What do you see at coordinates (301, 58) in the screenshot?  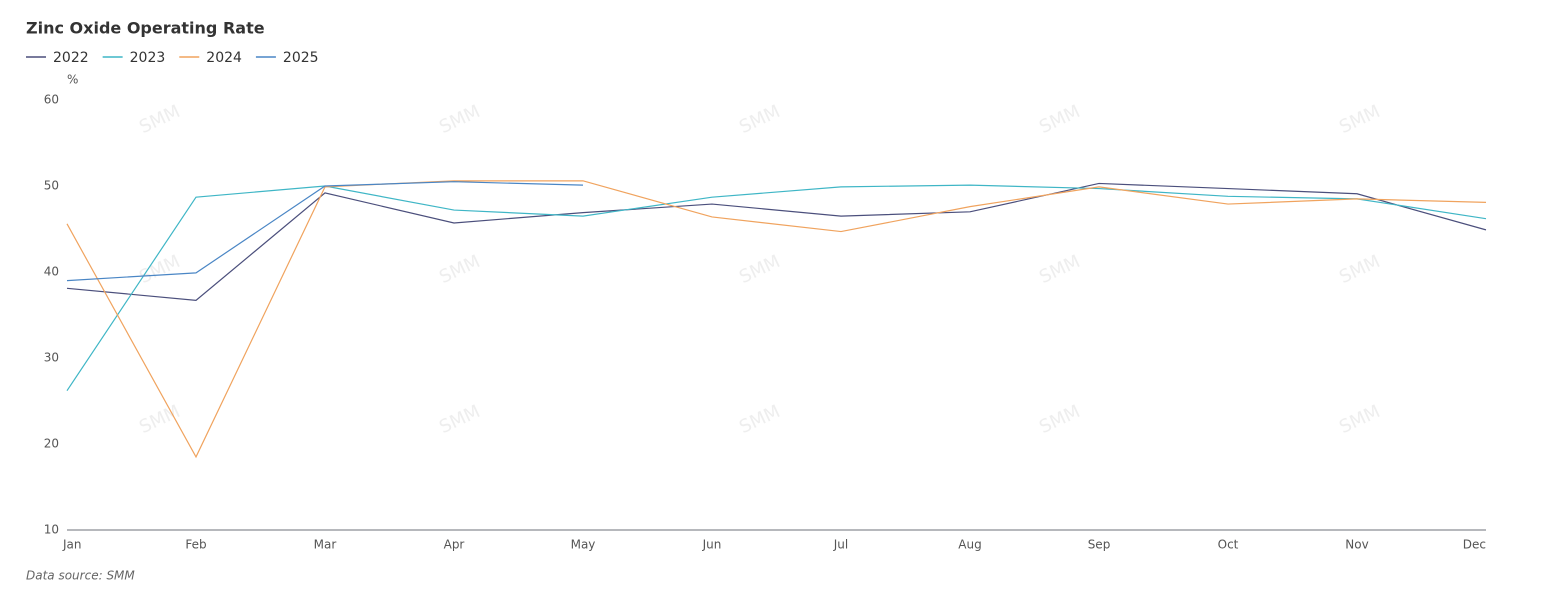 I see `legend-label: 2025` at bounding box center [301, 58].